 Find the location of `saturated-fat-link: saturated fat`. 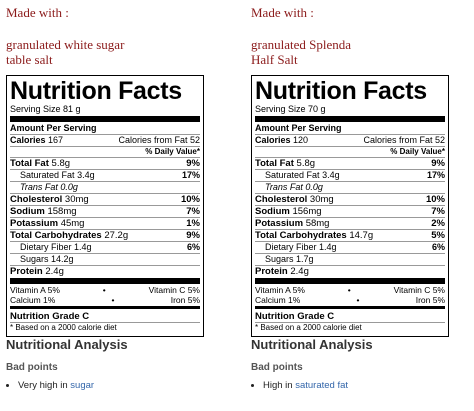

saturated-fat-link: saturated fat is located at coordinates (322, 385).